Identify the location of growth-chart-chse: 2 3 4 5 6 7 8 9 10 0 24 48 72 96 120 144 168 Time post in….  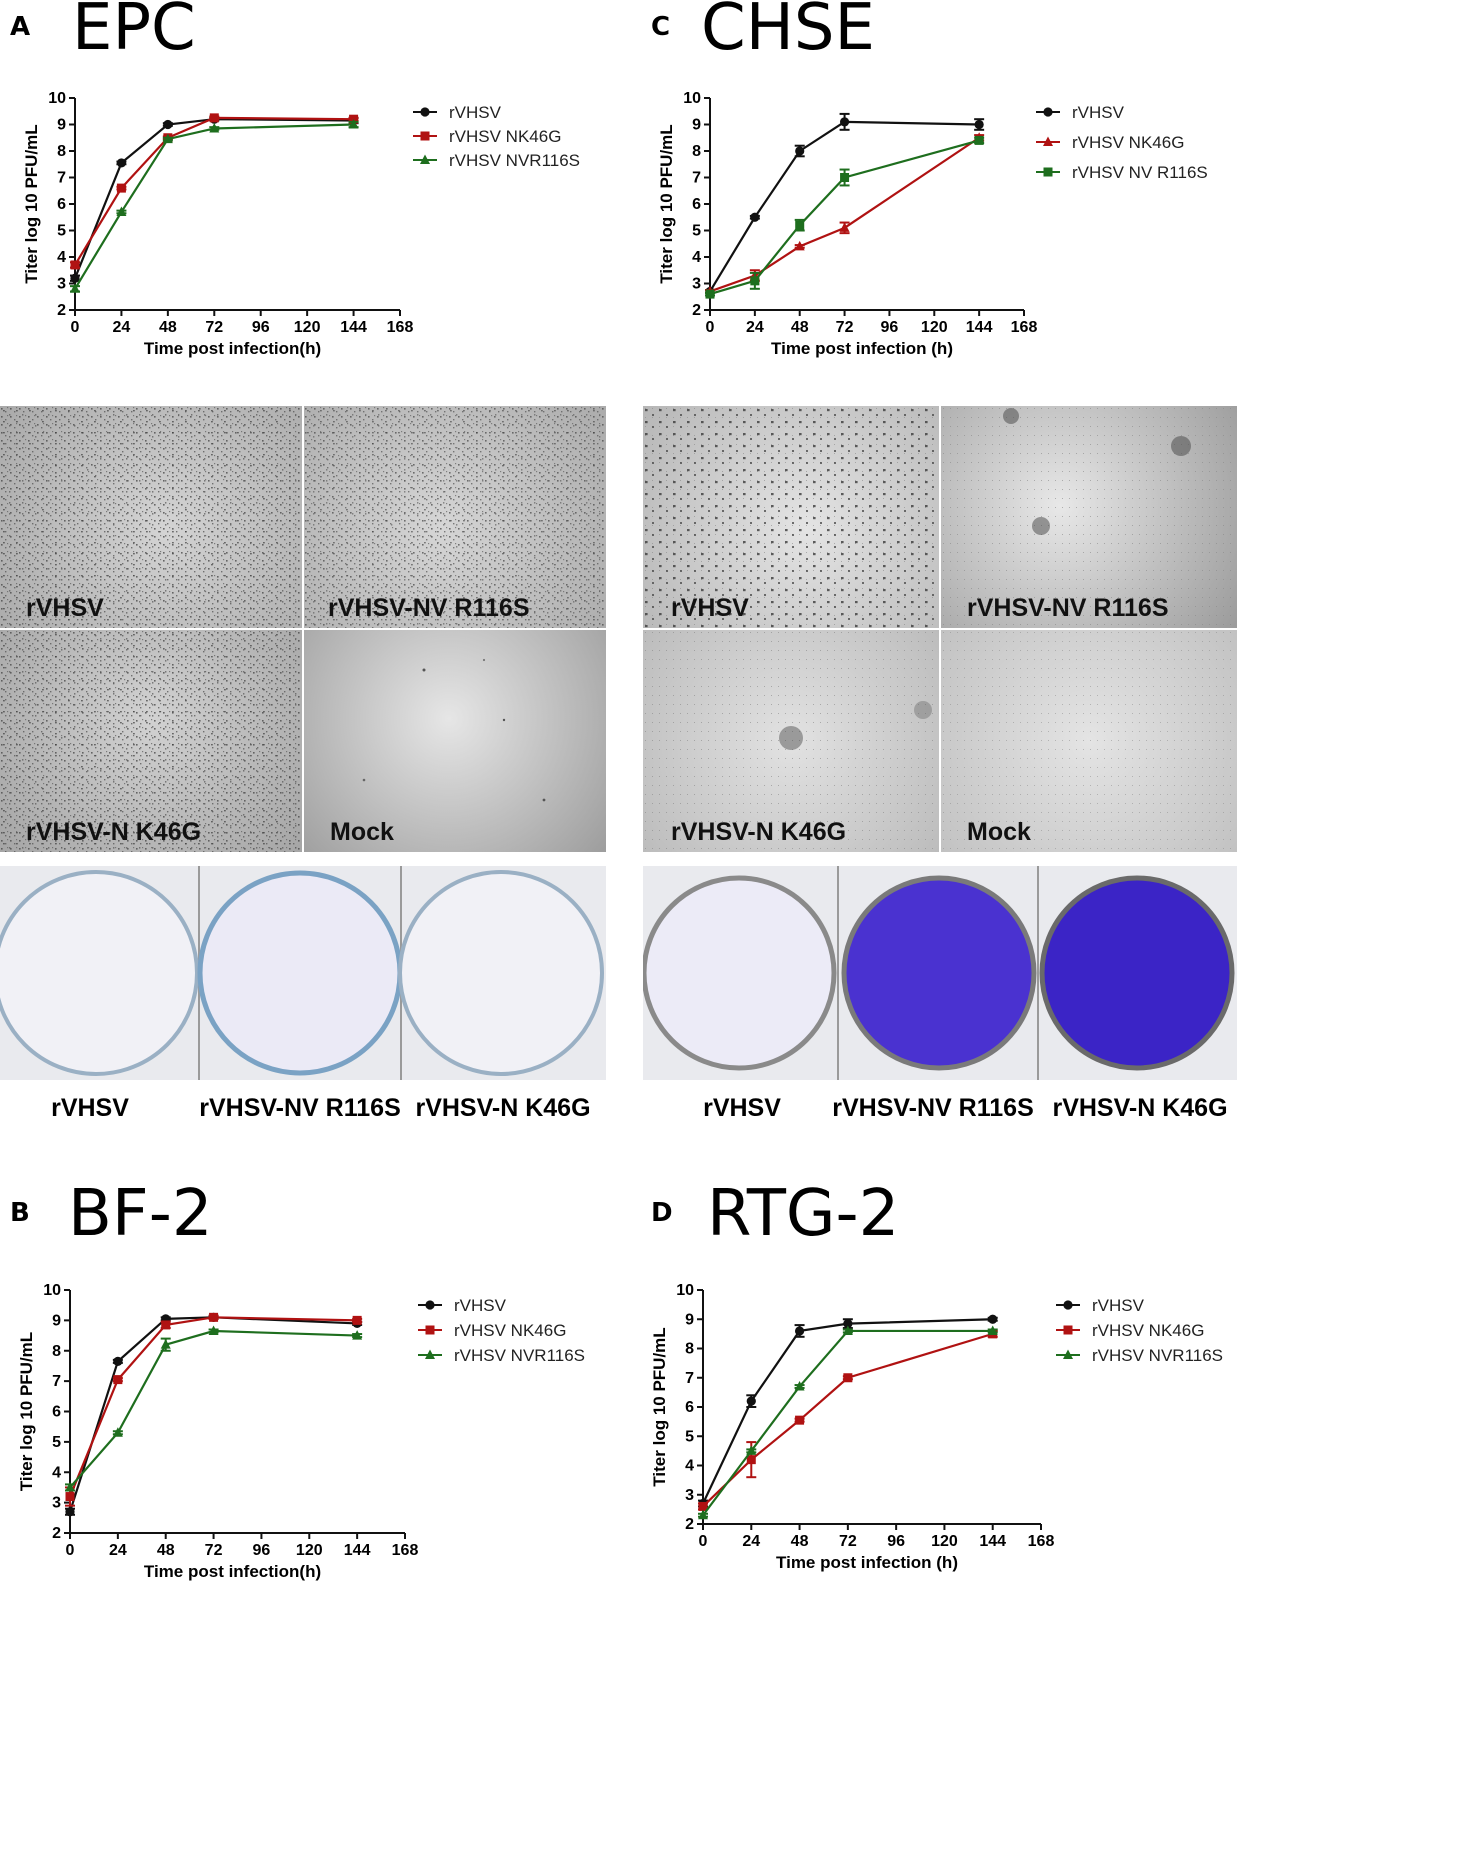
(932, 224).